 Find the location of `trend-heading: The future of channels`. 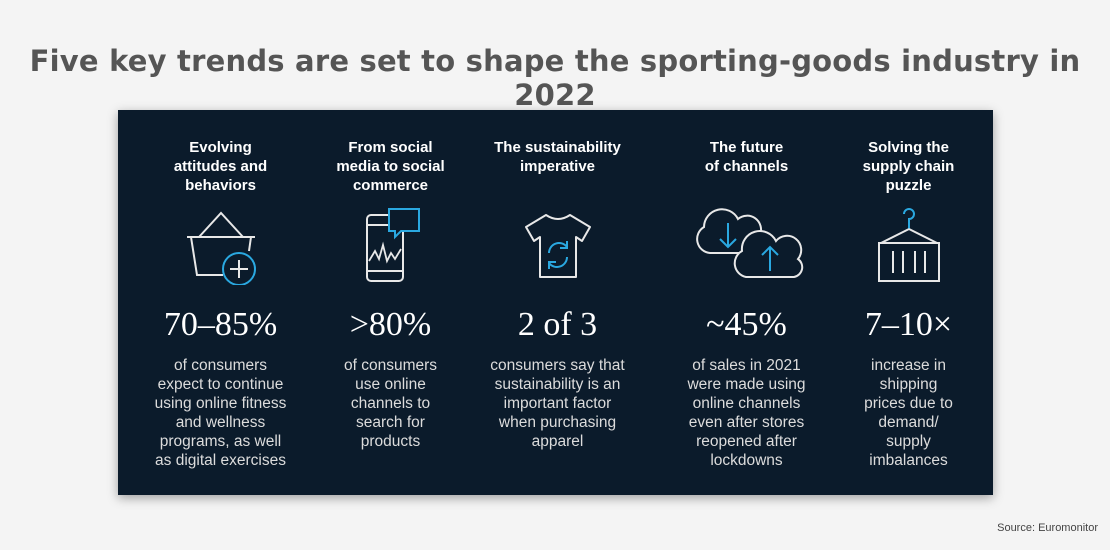

trend-heading: The future of channels is located at coordinates (746, 157).